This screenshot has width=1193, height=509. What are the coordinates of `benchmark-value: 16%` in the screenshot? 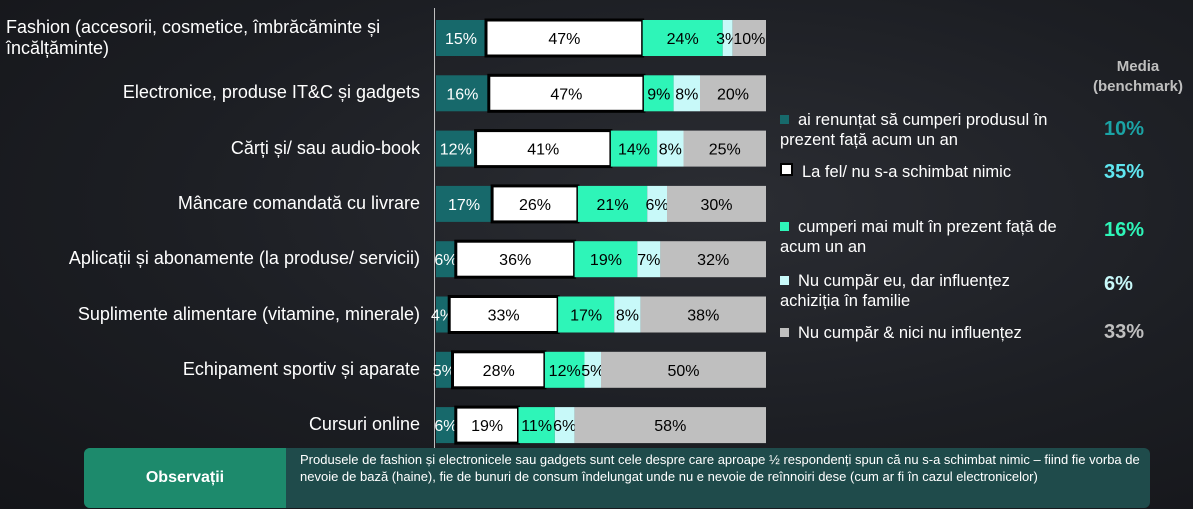 It's located at (1124, 230).